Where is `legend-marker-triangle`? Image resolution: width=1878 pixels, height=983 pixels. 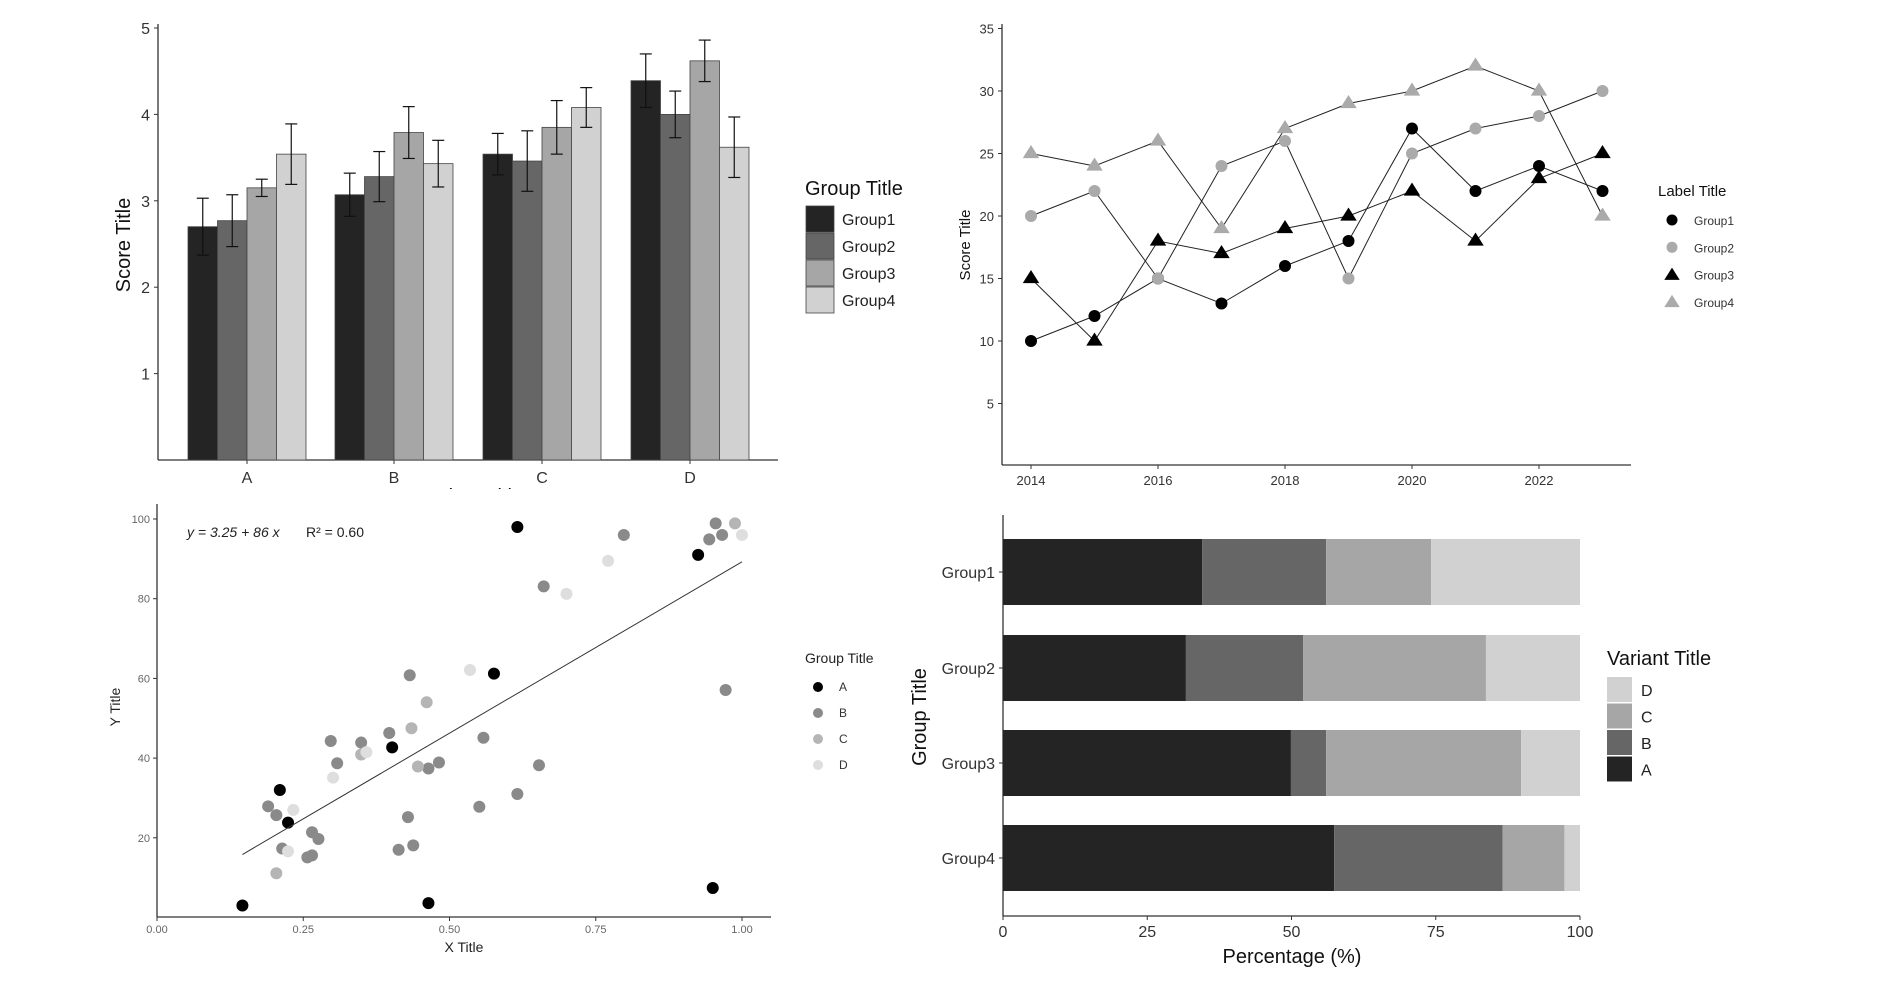
legend-marker-triangle is located at coordinates (1672, 301).